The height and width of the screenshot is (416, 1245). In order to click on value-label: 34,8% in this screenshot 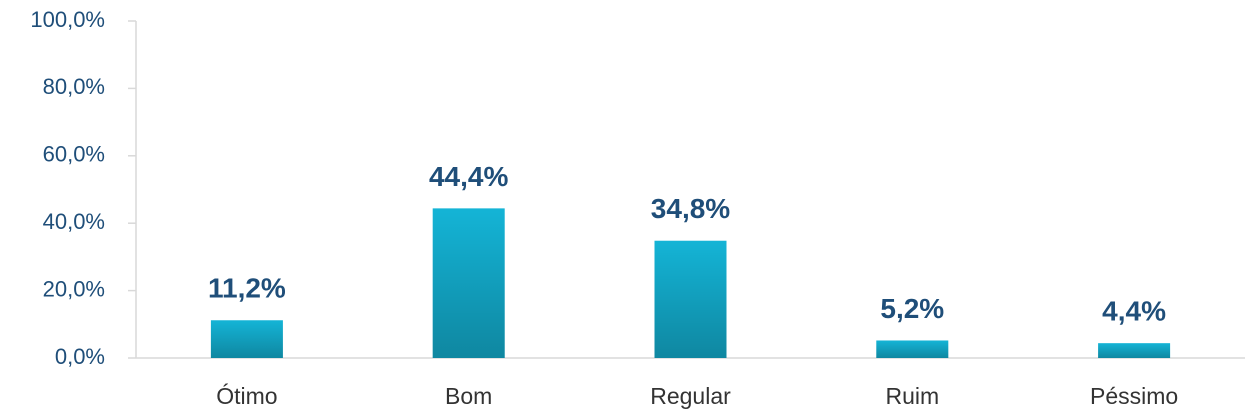, I will do `click(690, 208)`.